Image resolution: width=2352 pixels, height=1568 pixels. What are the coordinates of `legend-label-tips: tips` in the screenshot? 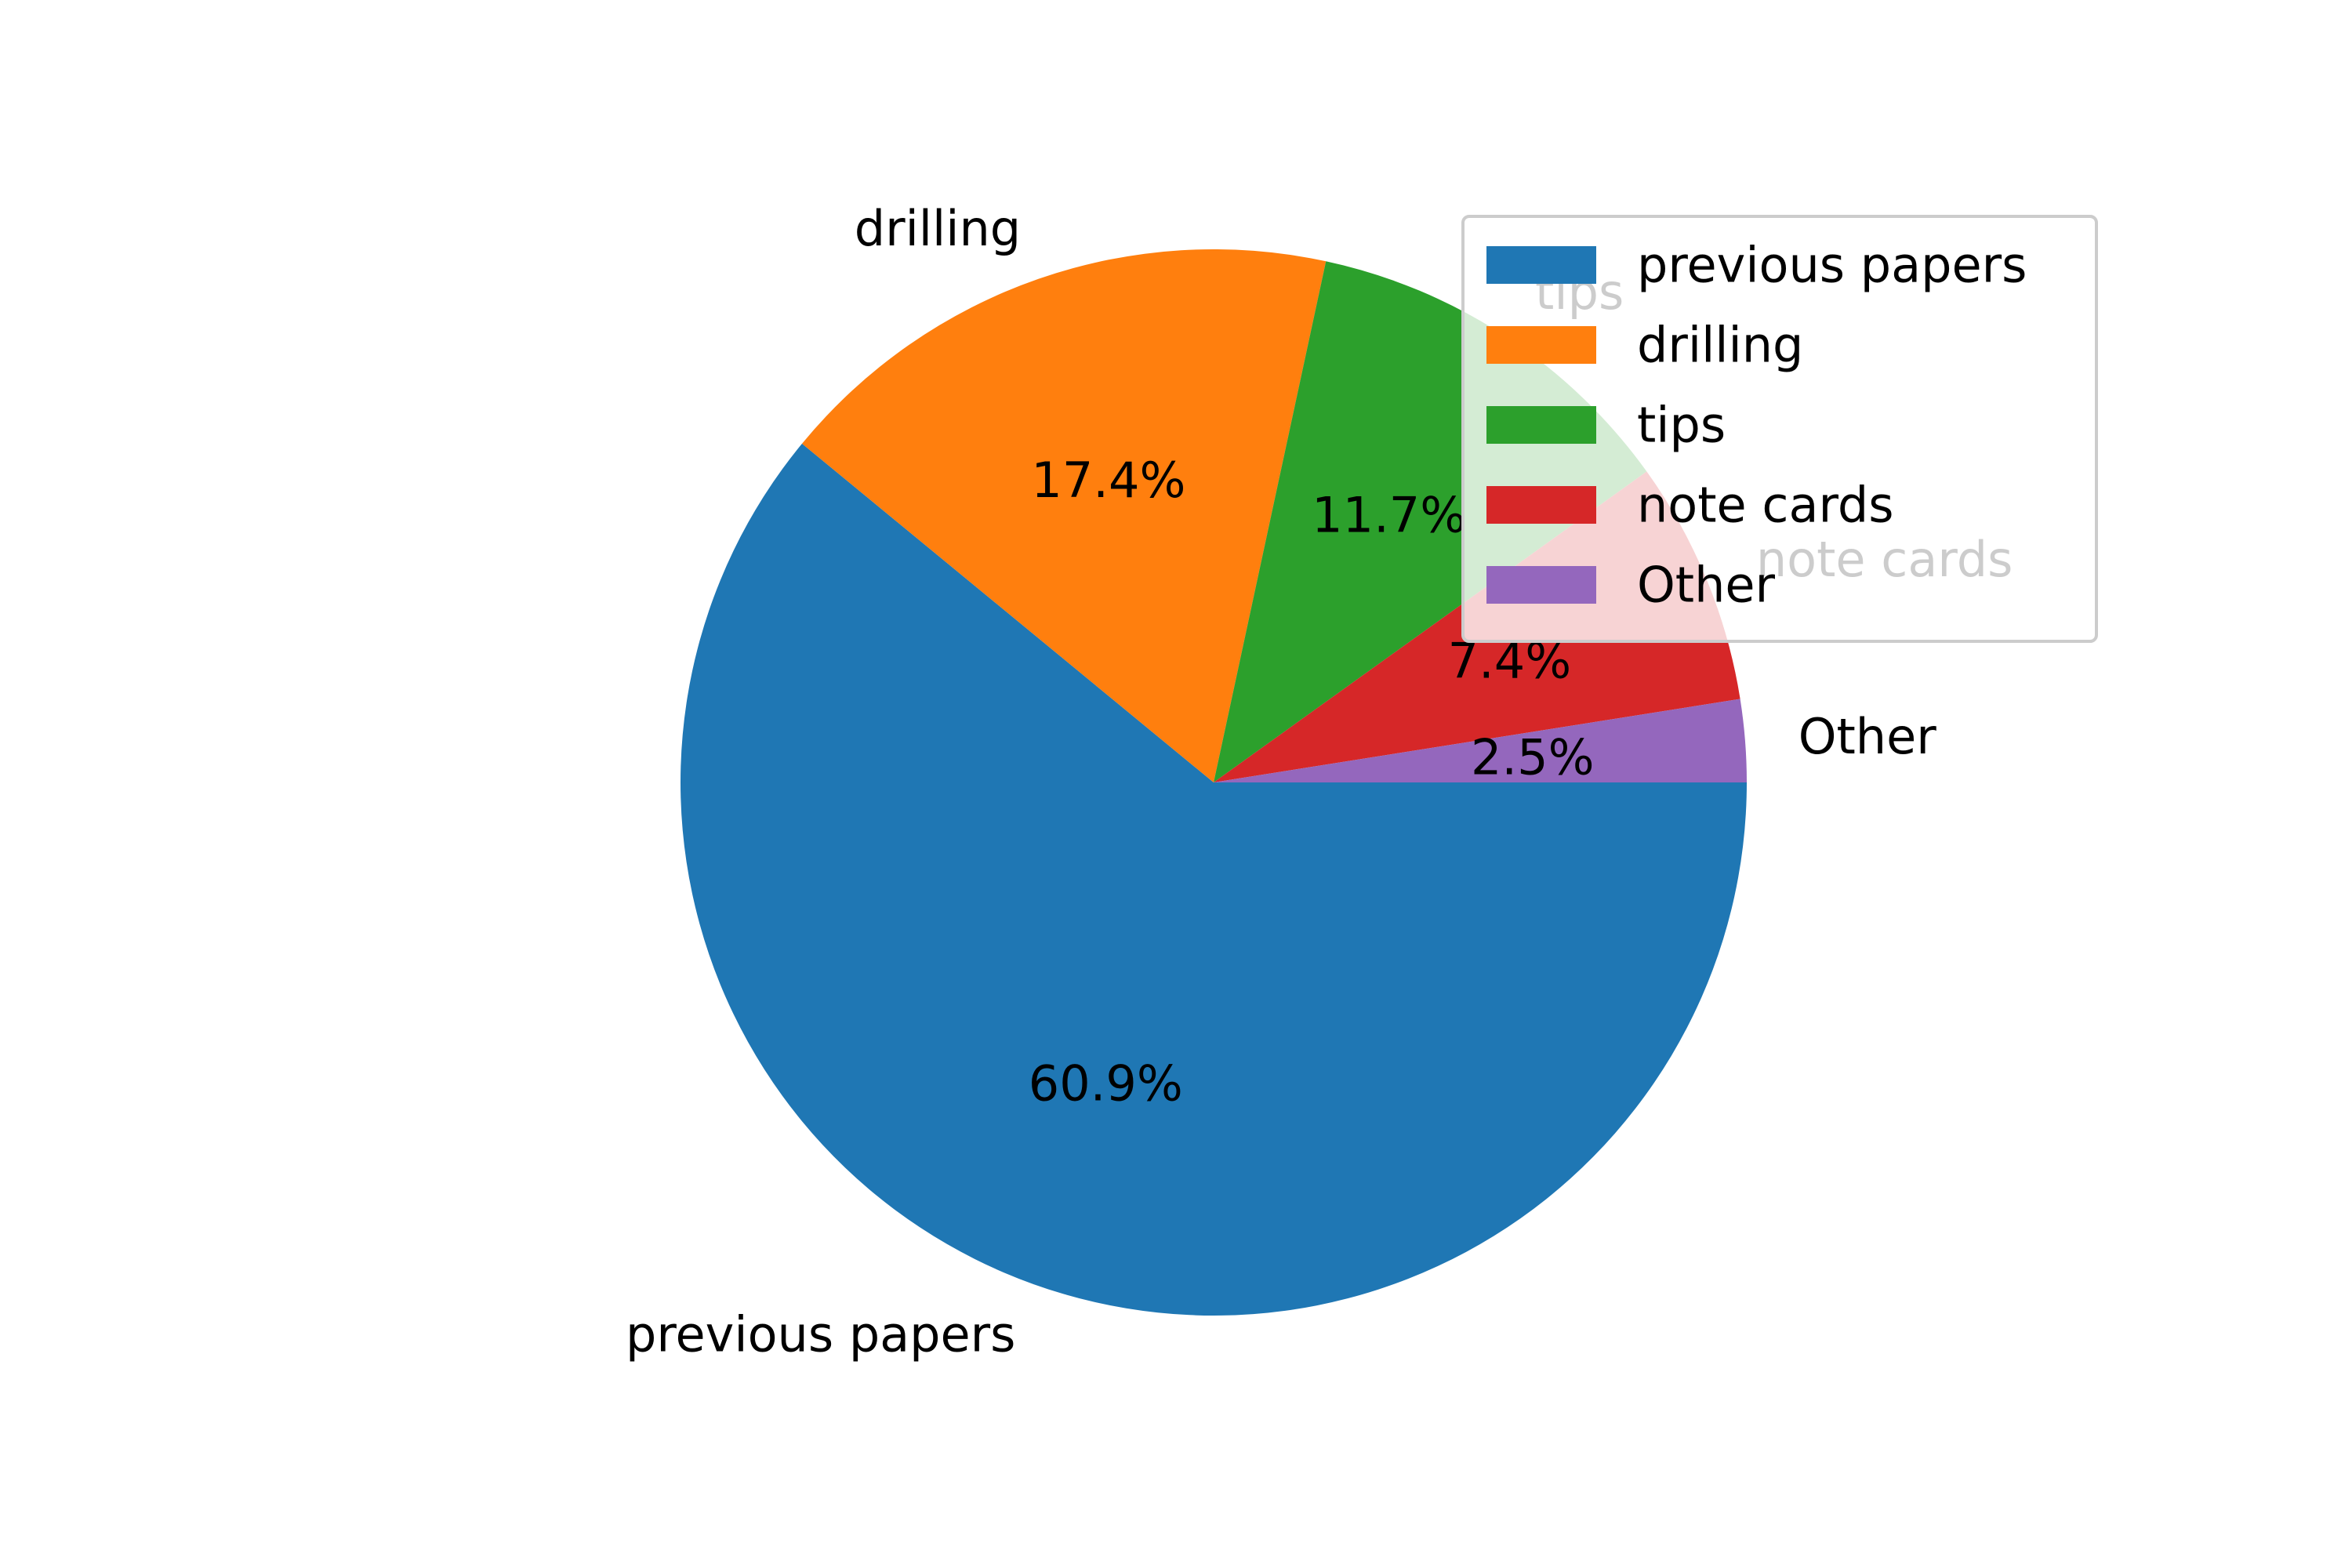 It's located at (1681, 425).